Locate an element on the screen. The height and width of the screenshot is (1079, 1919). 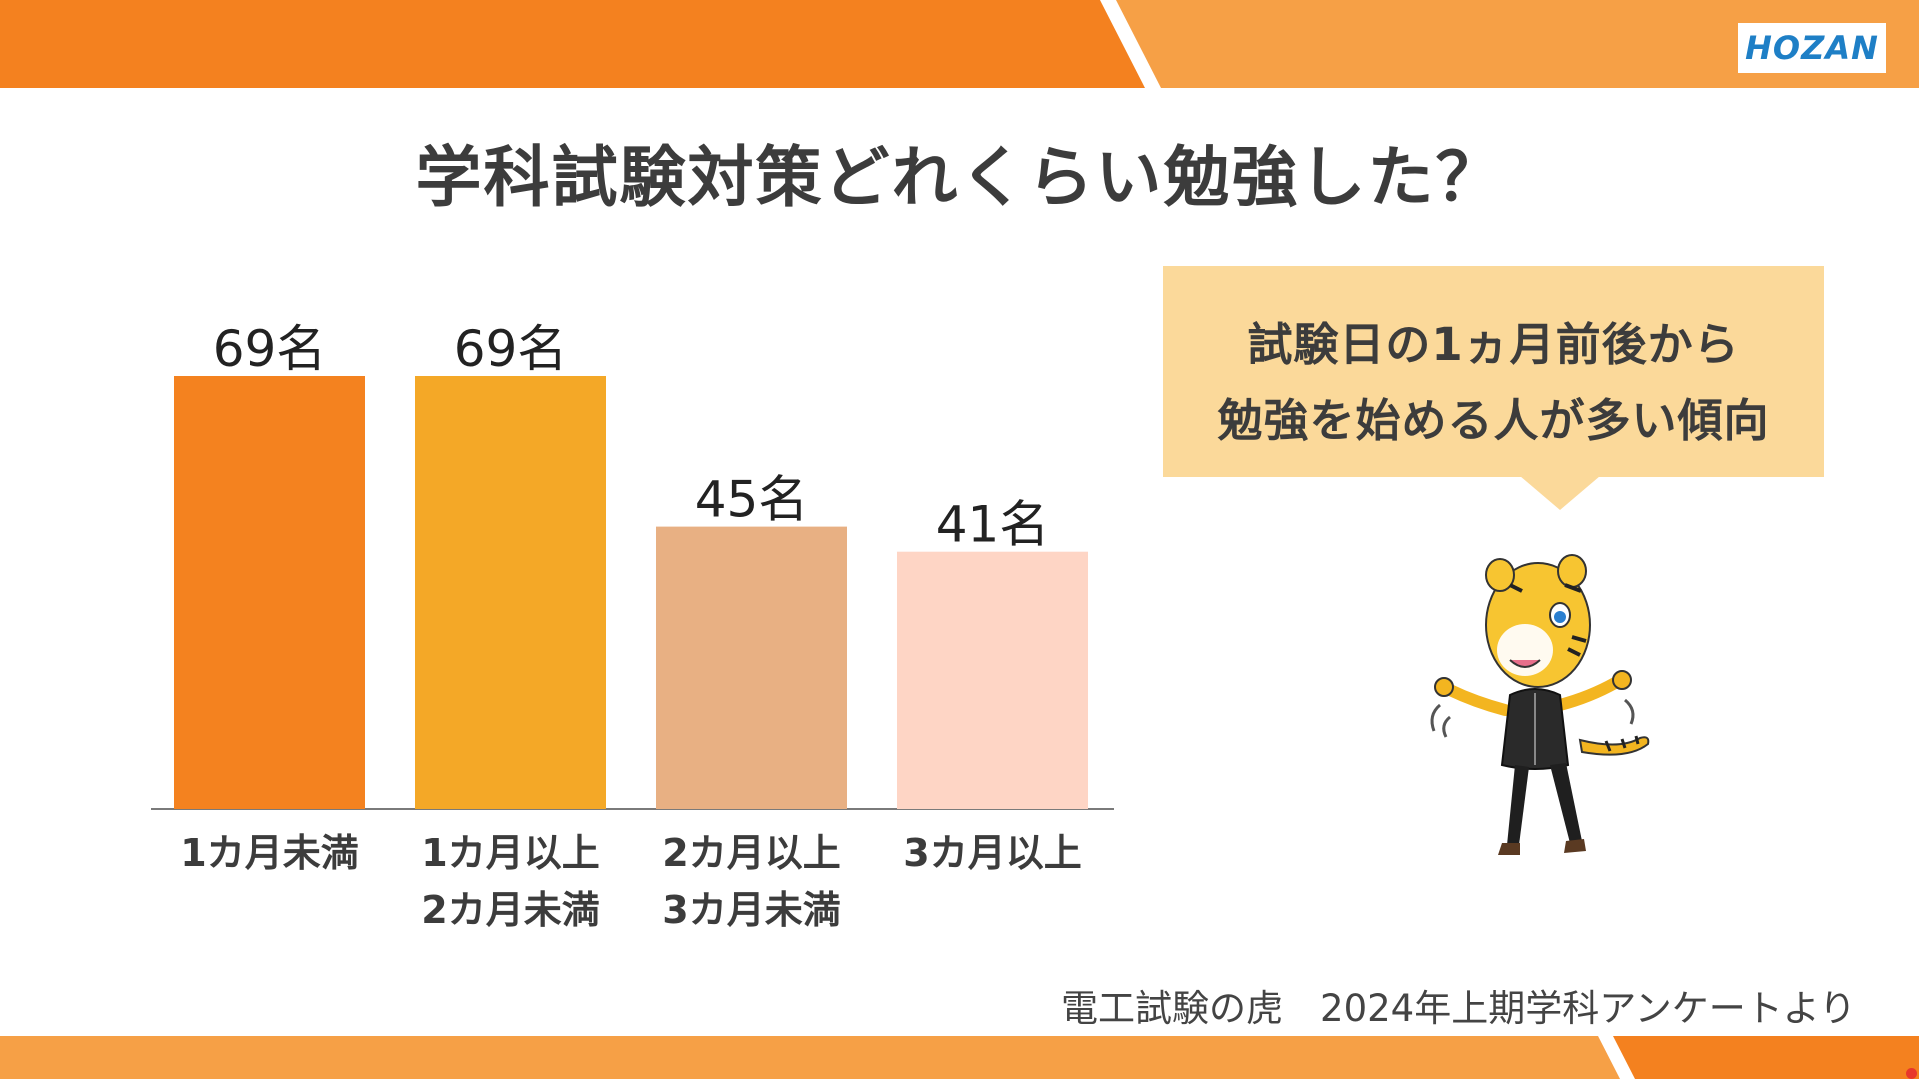
category-label-2-line-2: 2カ月未満 is located at coordinates (510, 910).